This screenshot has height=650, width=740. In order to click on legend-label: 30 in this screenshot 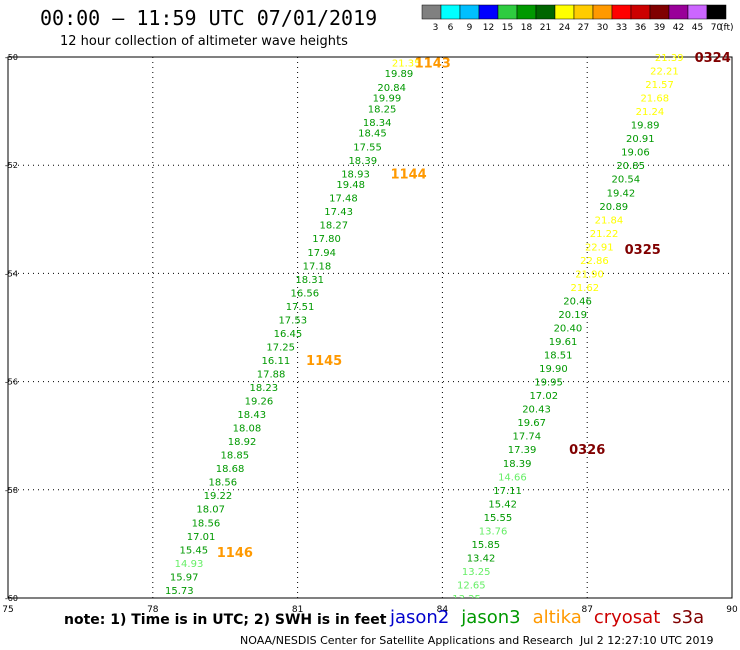, I will do `click(603, 28)`.